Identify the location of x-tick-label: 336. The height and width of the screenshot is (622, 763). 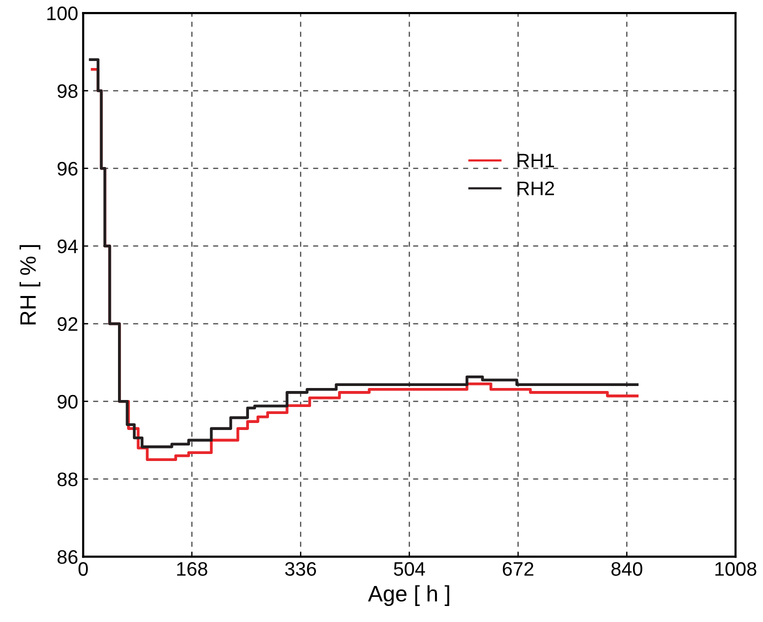
(300, 569).